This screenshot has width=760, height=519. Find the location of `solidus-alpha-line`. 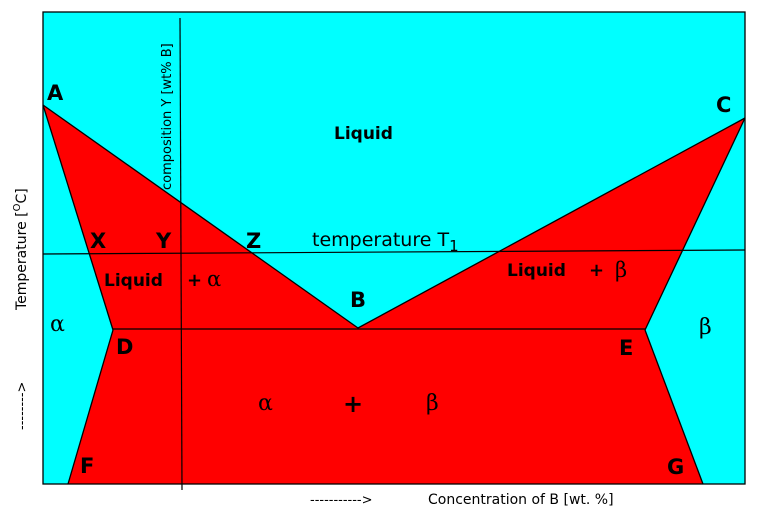

solidus-alpha-line is located at coordinates (78, 217).